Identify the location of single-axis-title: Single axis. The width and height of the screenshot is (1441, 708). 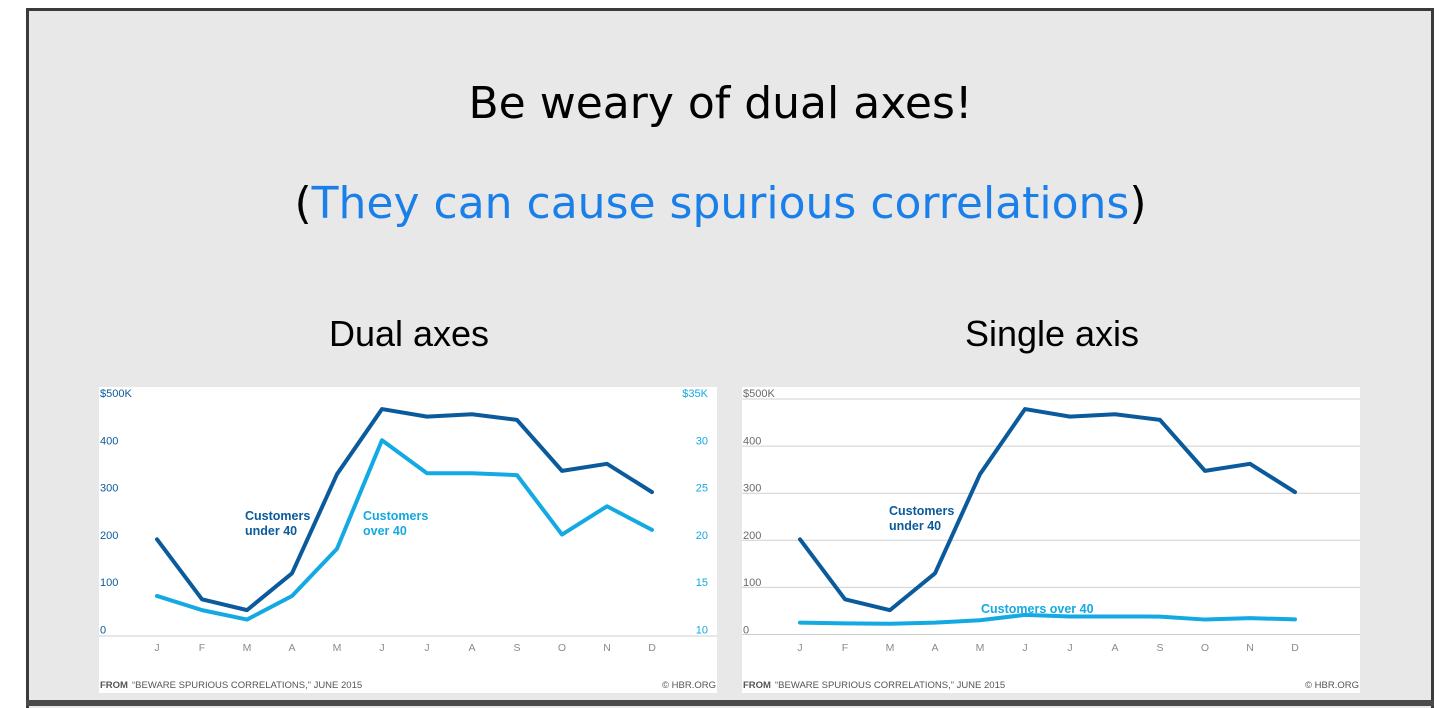
(1052, 334).